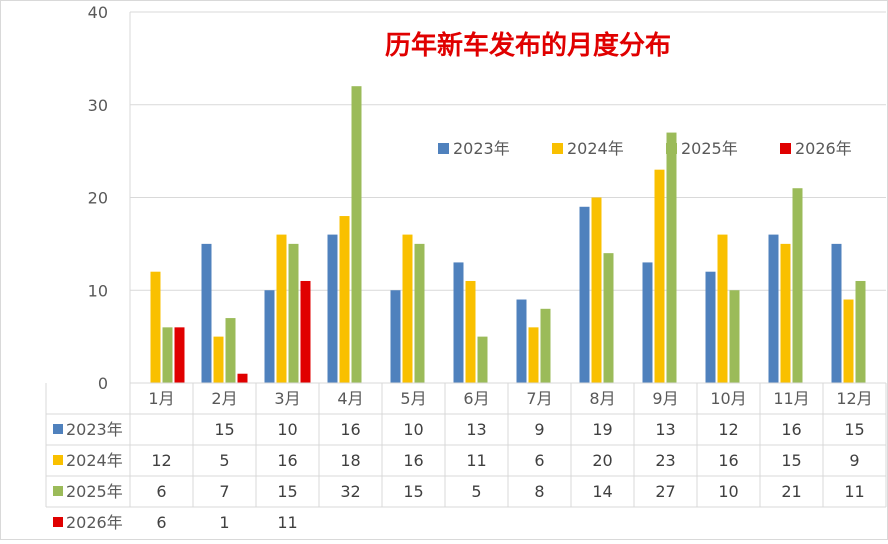 The image size is (888, 544). Describe the element at coordinates (528, 45) in the screenshot. I see `chart-title: 历年新车发布的月度分布` at that location.